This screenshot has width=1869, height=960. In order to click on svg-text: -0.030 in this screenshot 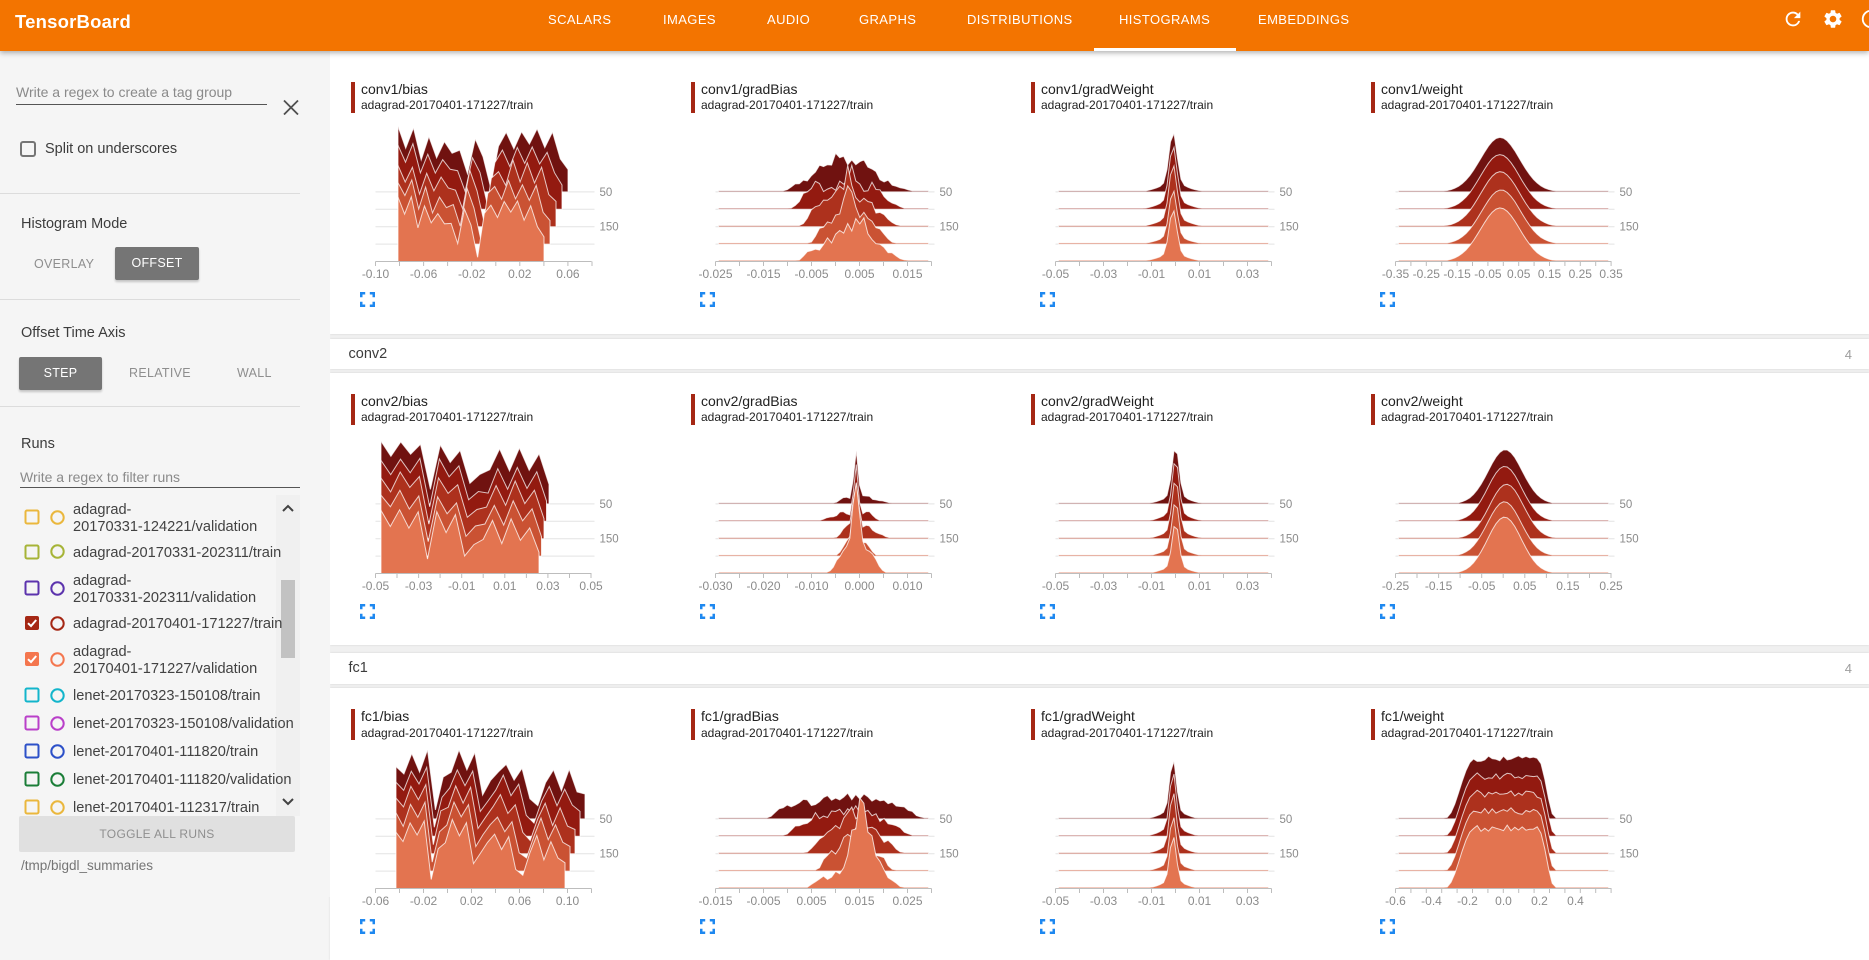, I will do `click(715, 586)`.